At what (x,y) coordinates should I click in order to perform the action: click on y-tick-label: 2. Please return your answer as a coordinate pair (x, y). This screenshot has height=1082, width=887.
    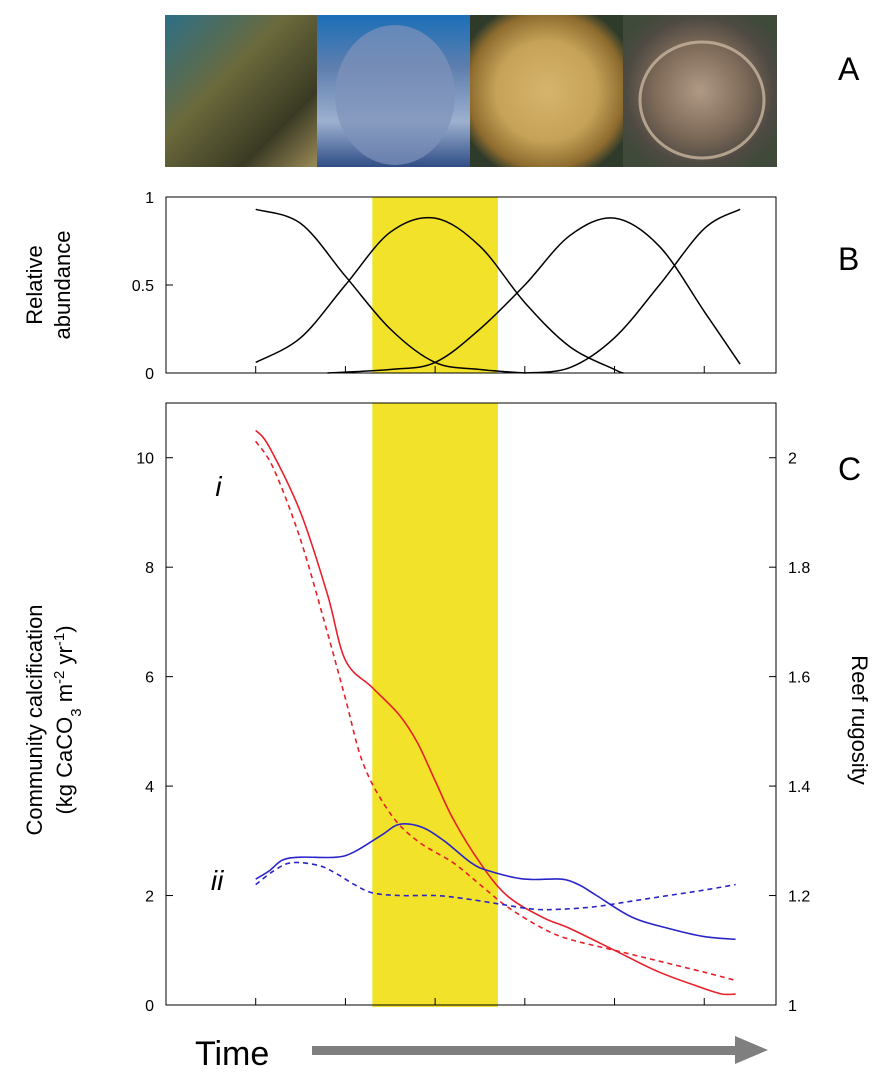
    Looking at the image, I should click on (149, 897).